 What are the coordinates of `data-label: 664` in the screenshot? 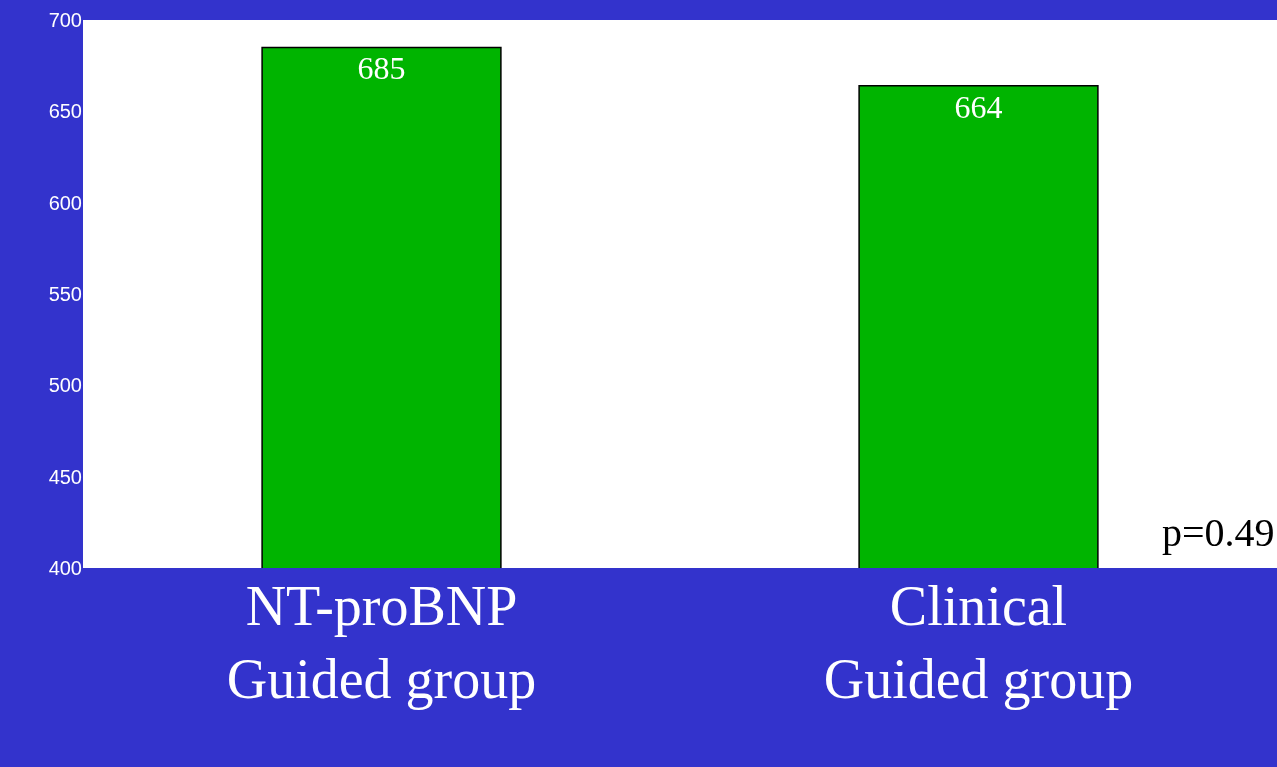 It's located at (978, 106).